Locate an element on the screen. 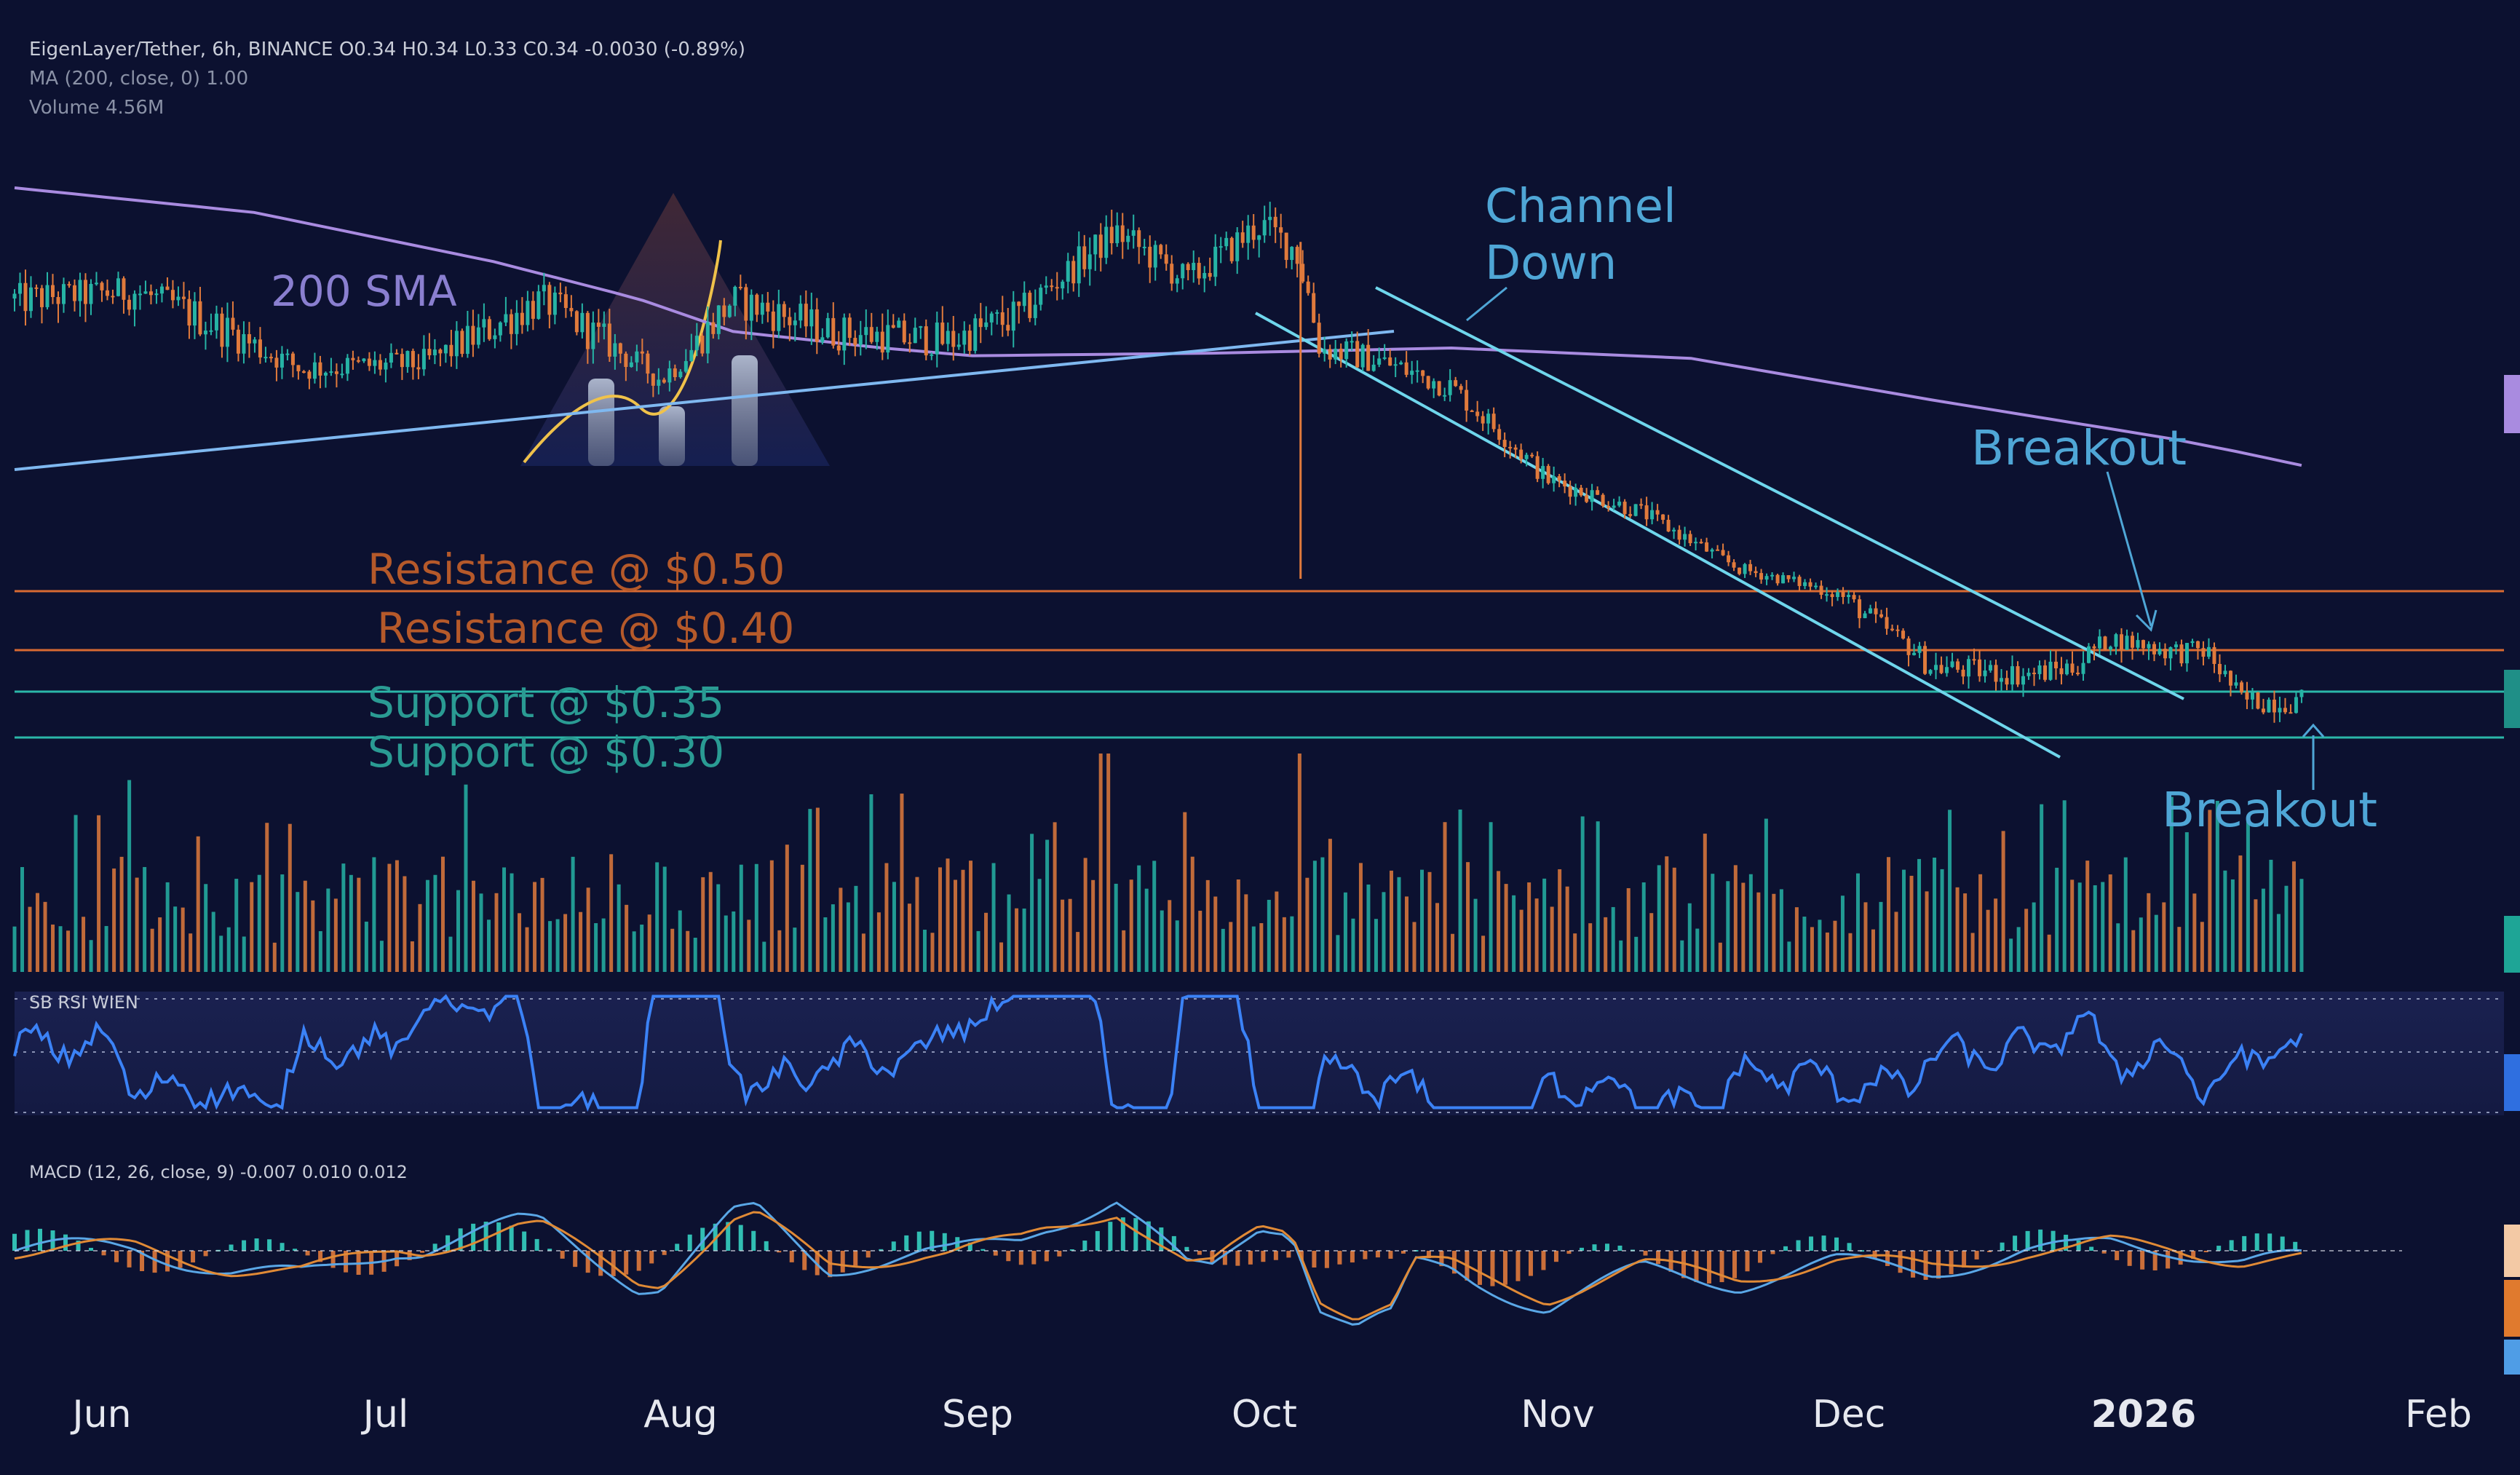 The height and width of the screenshot is (1475, 2520). legend-ma-line: MA (200, close, 0) 1.00 is located at coordinates (139, 79).